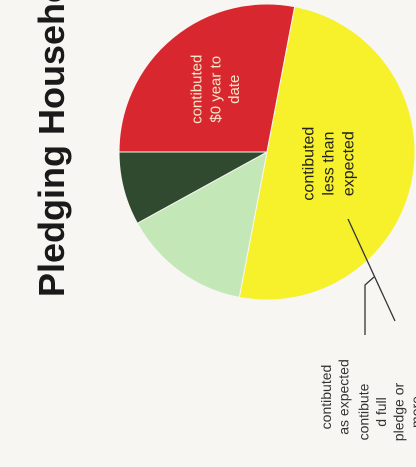  I want to click on slice-label: contibuted as expected, so click(335, 397).